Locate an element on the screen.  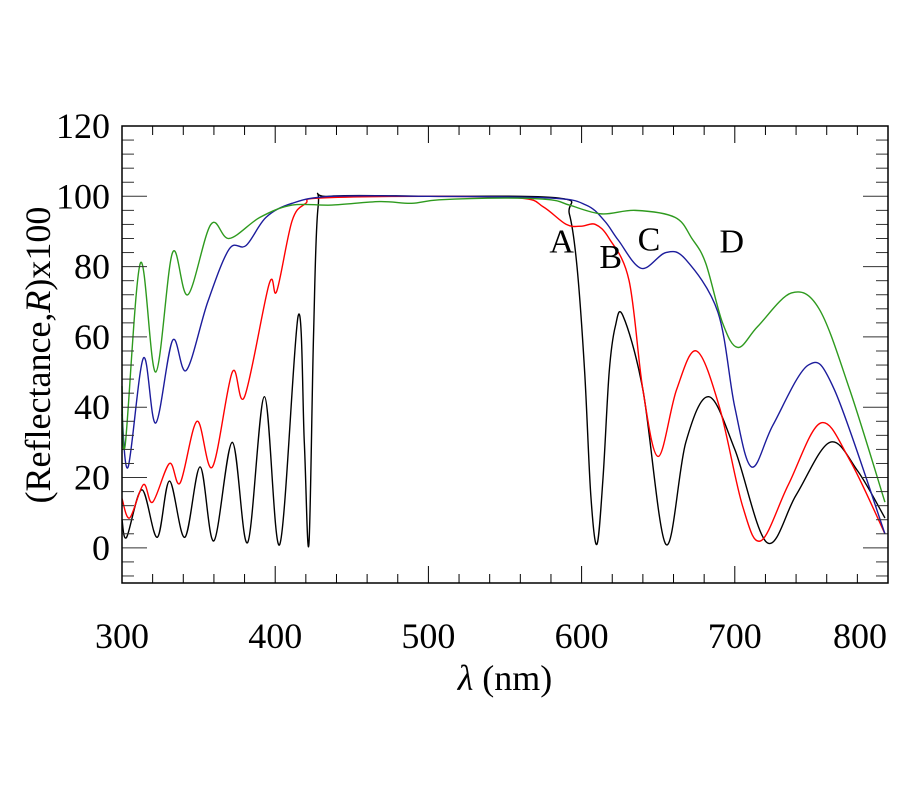
x-axis-unit: (nm) is located at coordinates (512, 678).